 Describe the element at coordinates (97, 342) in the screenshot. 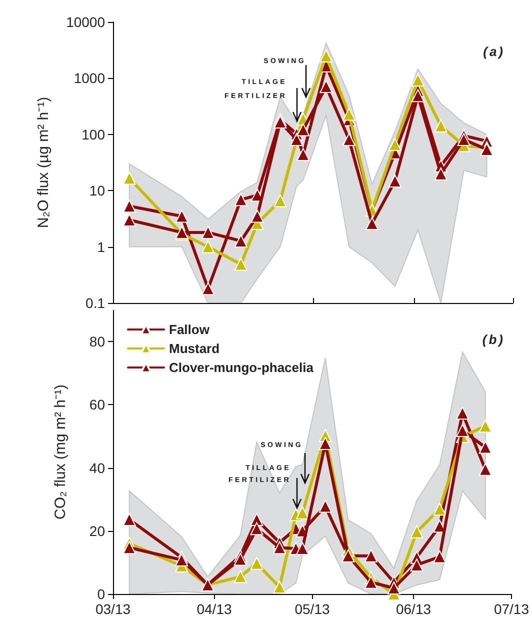

I see `y-tick-label: 80` at that location.